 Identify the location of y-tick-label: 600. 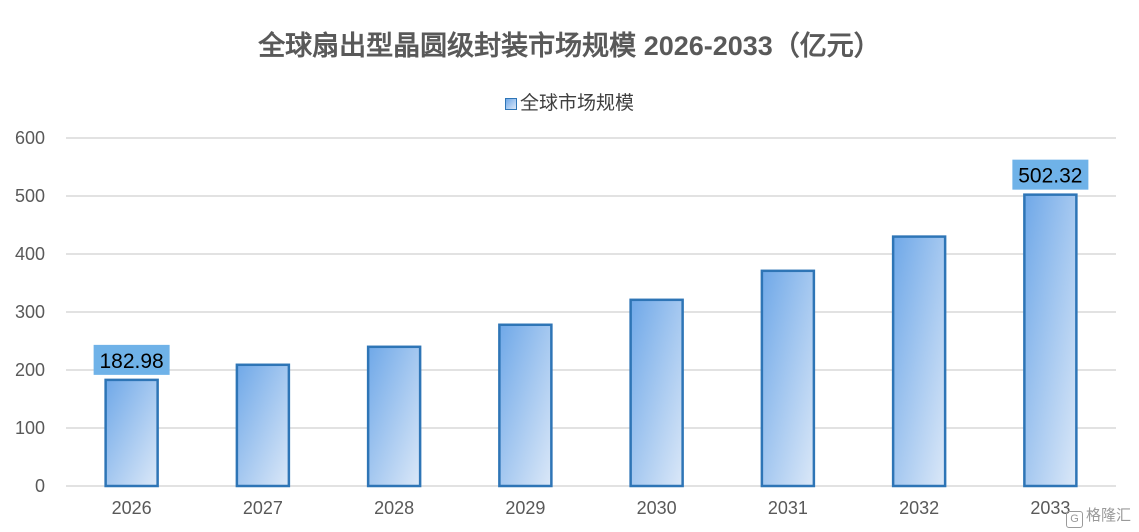
(30, 138).